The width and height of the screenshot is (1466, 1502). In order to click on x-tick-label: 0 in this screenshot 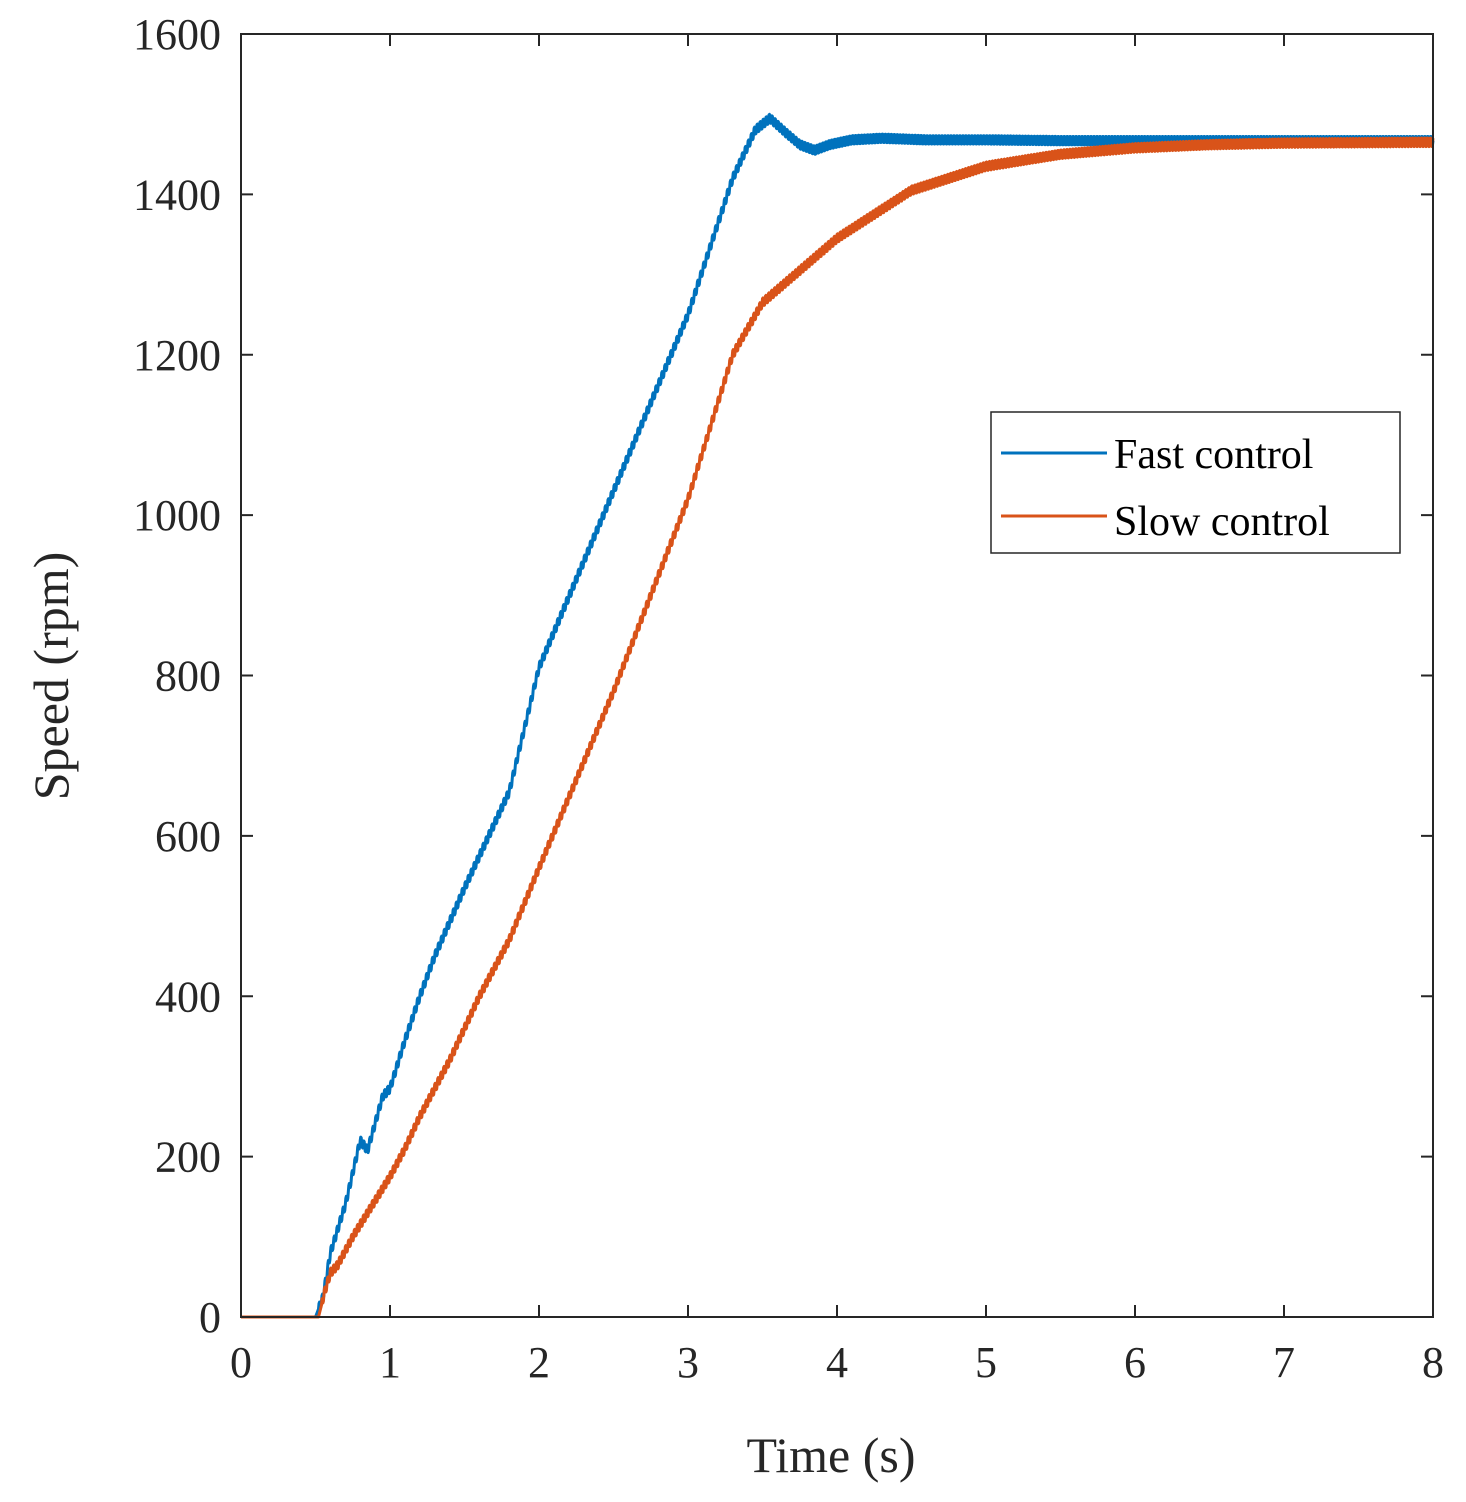, I will do `click(241, 1362)`.